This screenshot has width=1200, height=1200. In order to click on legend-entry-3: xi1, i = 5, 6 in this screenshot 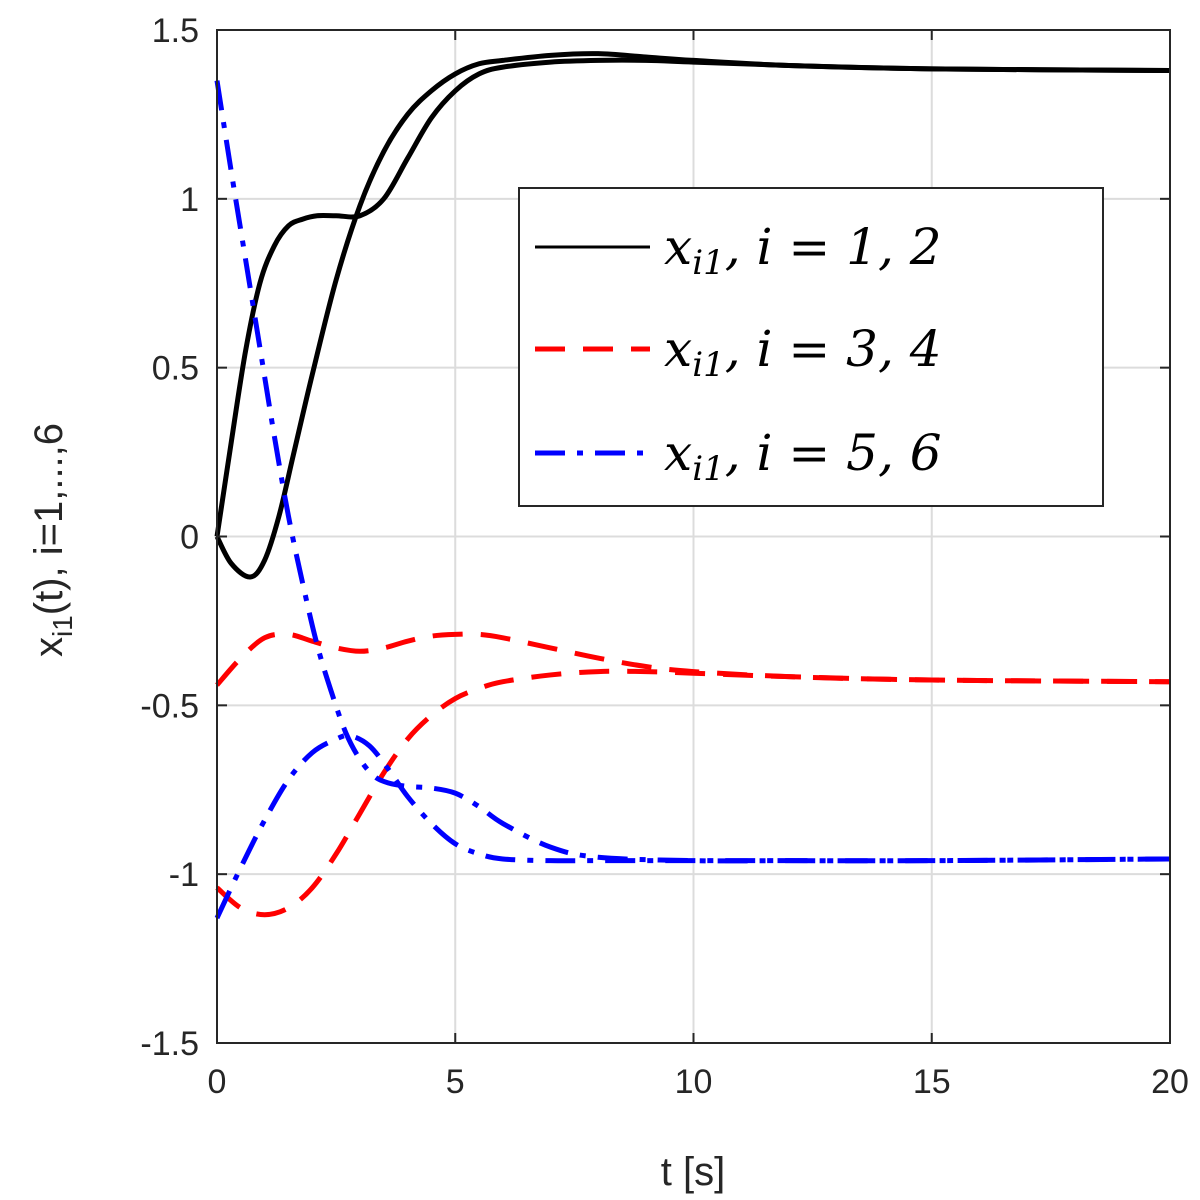, I will do `click(738, 456)`.